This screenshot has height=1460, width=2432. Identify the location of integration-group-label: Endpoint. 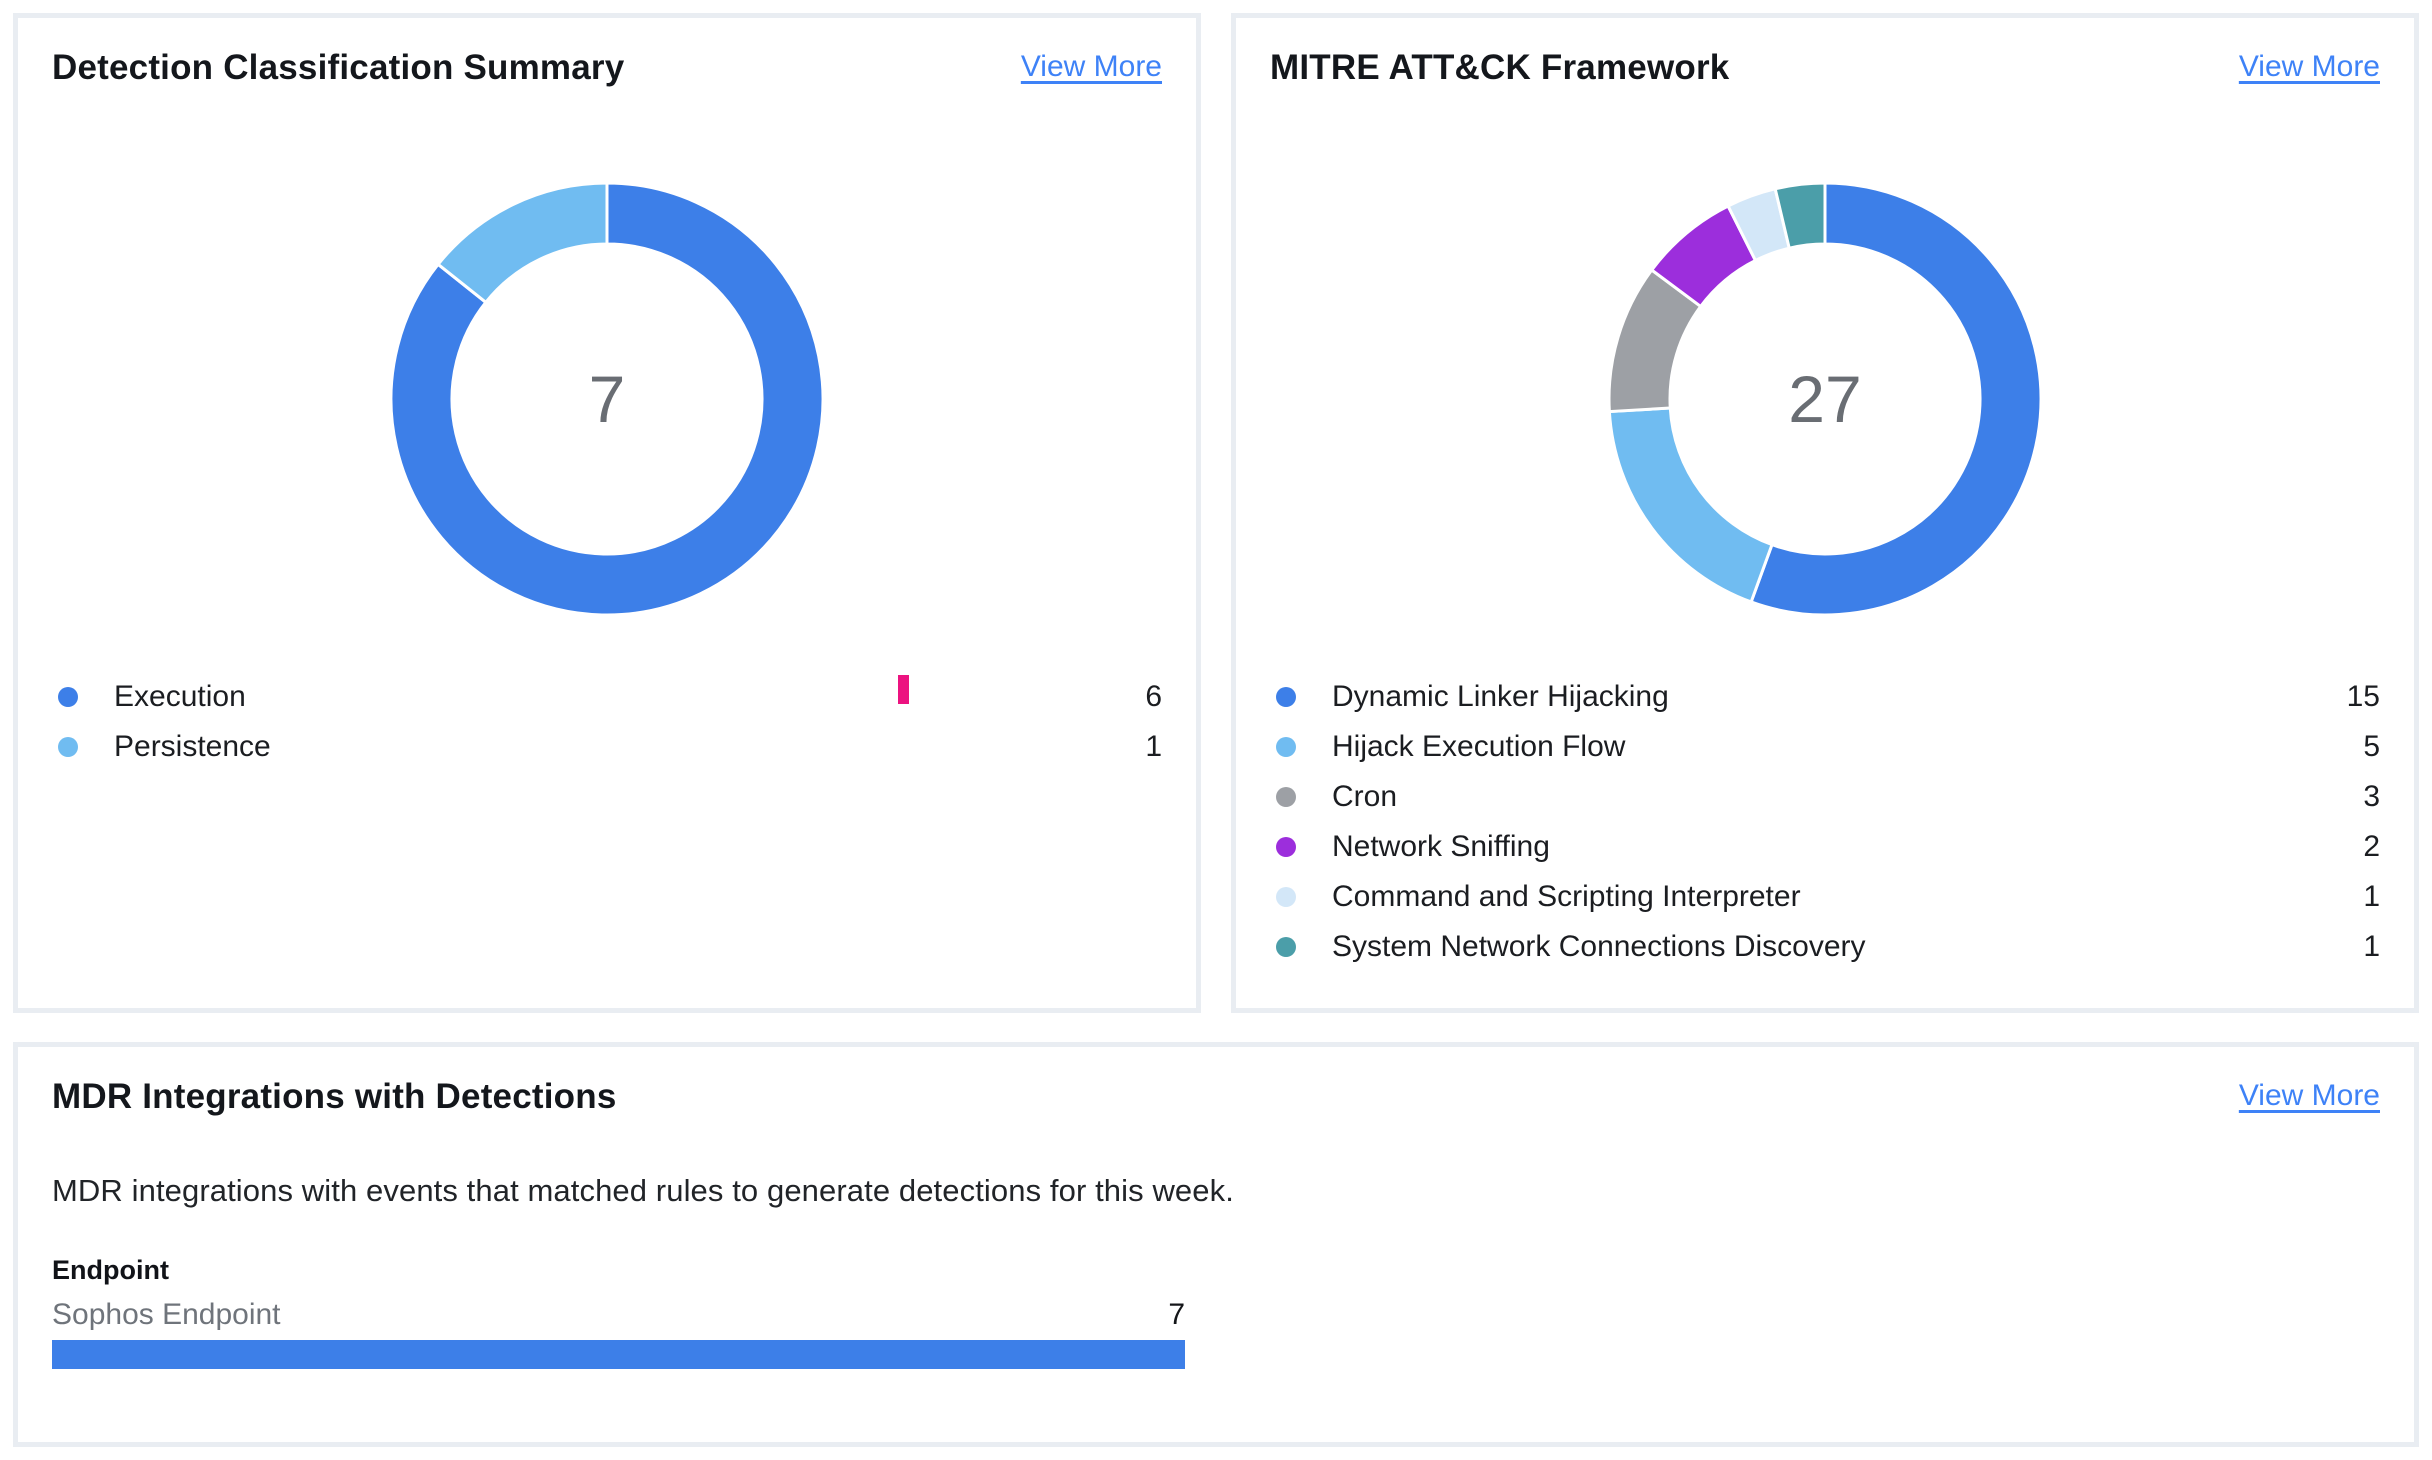
(110, 1270).